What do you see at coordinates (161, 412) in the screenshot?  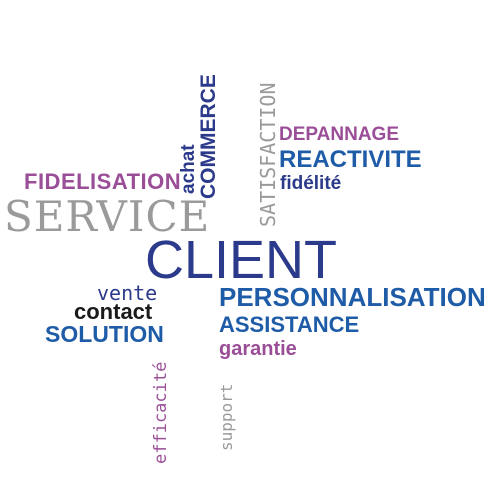 I see `word-efficacite: efficacité` at bounding box center [161, 412].